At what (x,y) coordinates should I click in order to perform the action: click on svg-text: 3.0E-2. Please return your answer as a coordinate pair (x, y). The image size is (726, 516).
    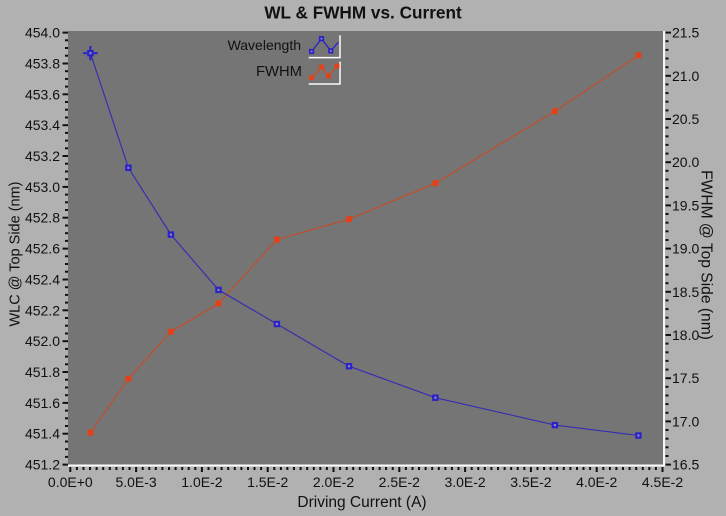
    Looking at the image, I should click on (464, 482).